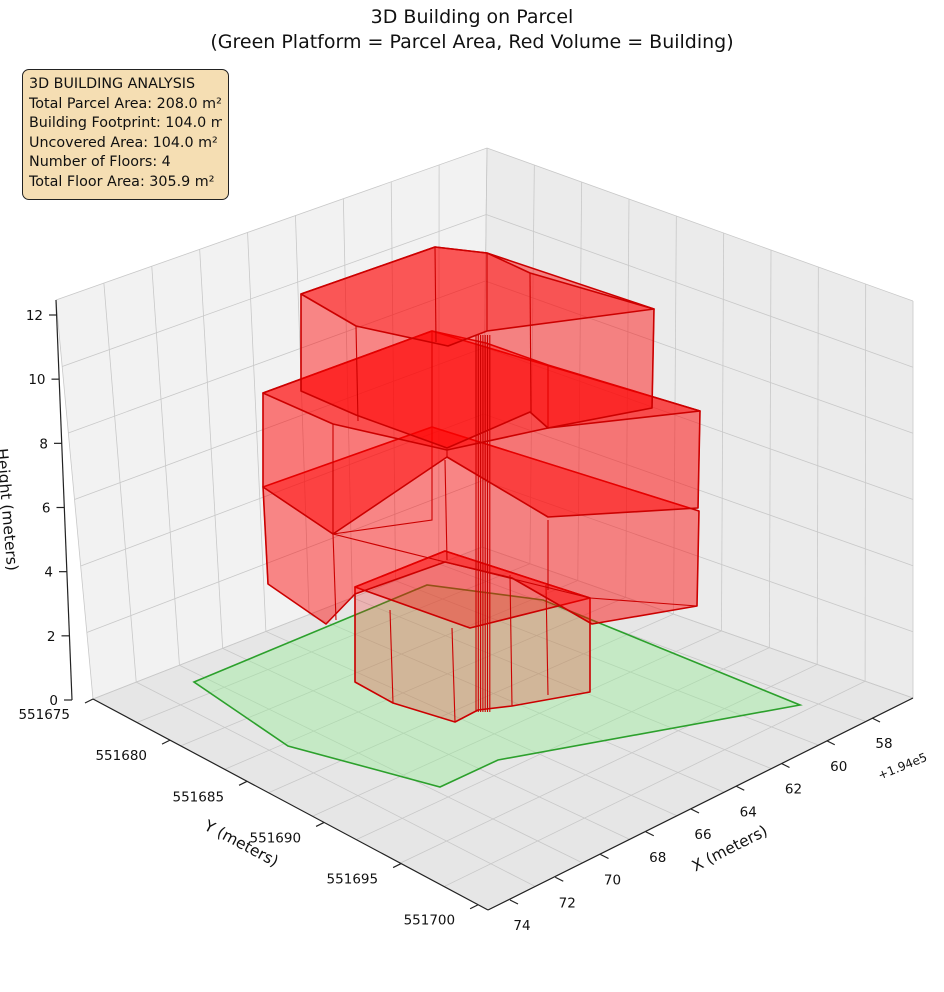  Describe the element at coordinates (123, 142) in the screenshot. I see `info-line-uncovered: Uncovered Area: 104.0 m²` at that location.